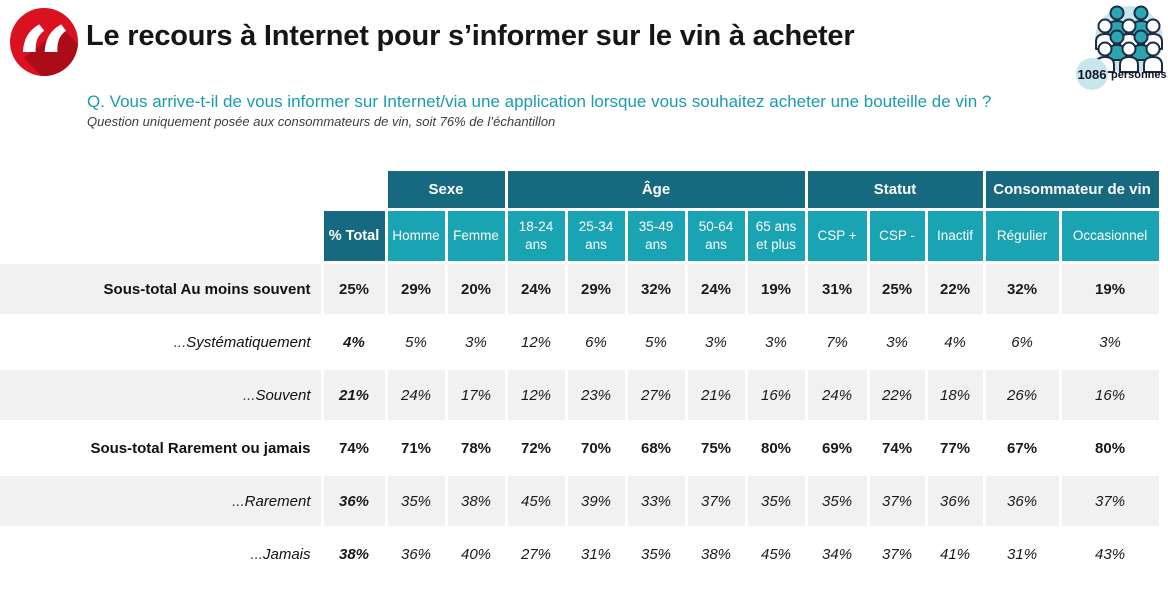  Describe the element at coordinates (596, 236) in the screenshot. I see `column-header-25-34-ans: 25-34 ans` at that location.